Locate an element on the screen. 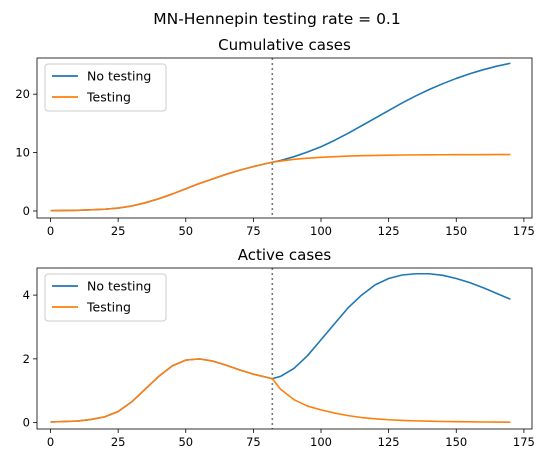  y-tick-label: 20 is located at coordinates (22, 94).